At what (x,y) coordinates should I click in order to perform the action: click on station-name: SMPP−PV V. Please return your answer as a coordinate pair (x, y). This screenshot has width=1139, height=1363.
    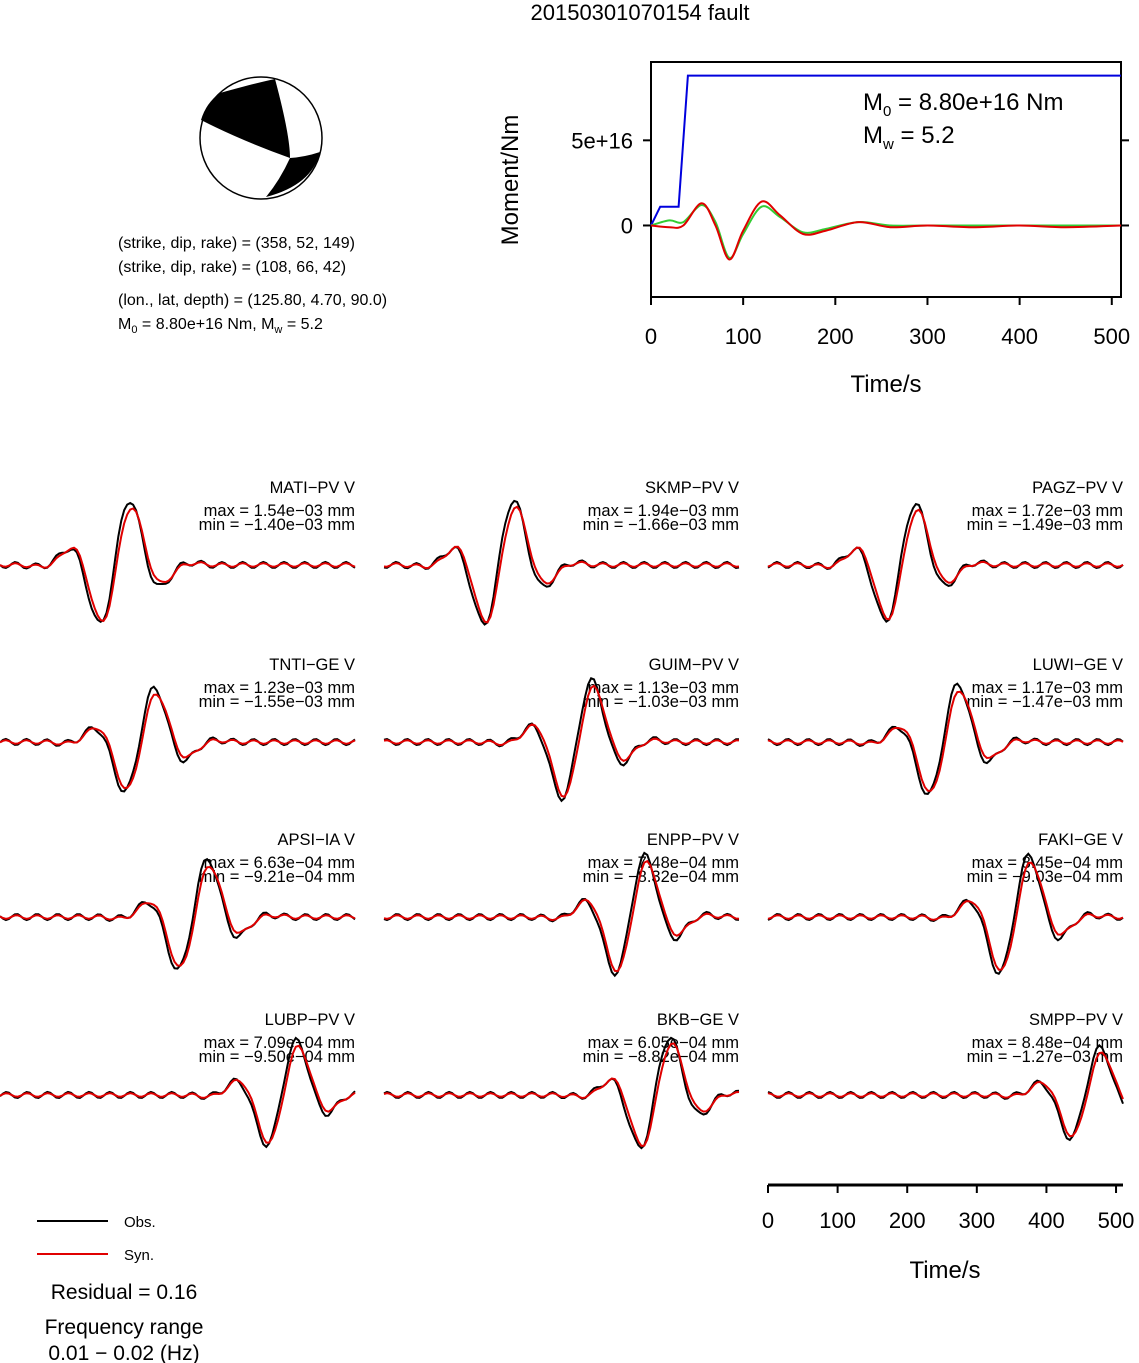
    Looking at the image, I should click on (1076, 1020).